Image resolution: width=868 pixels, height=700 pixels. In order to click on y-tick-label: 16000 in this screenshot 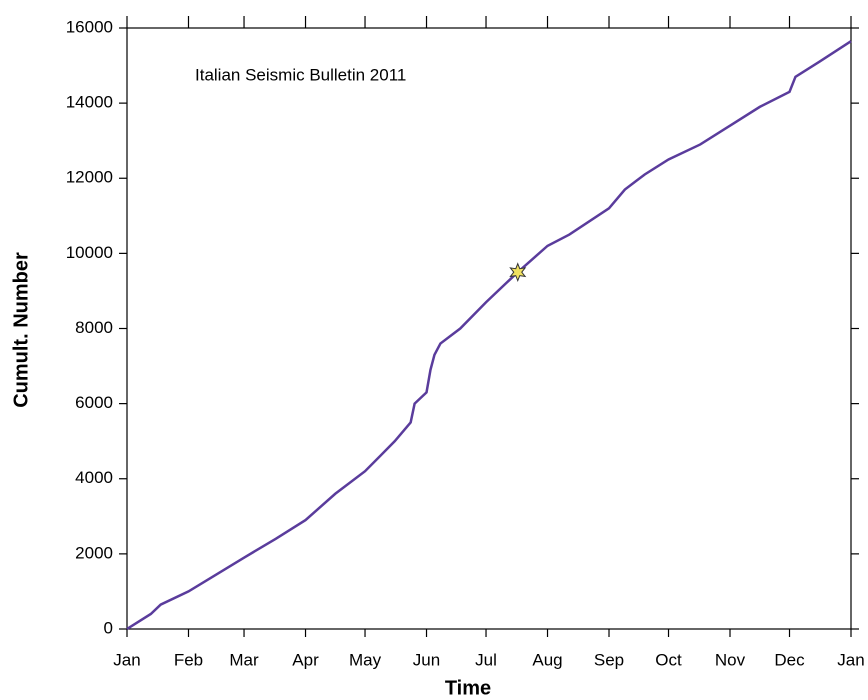, I will do `click(89, 26)`.